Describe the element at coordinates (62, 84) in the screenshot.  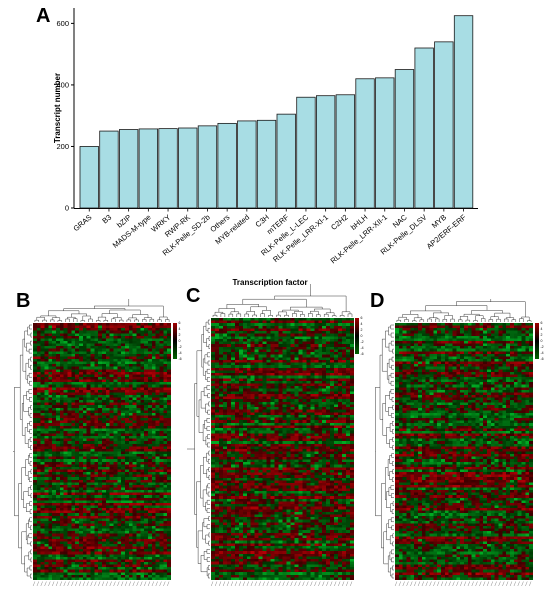
I see `y-tick-label: 400` at that location.